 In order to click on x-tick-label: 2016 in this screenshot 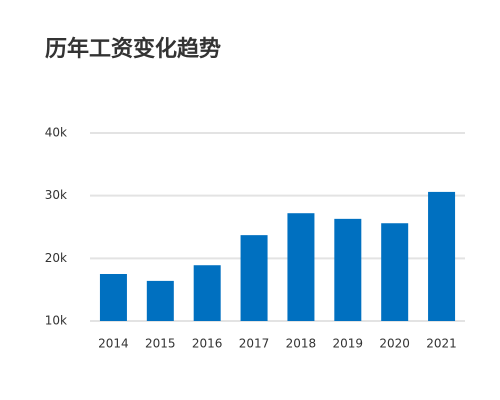, I will do `click(207, 344)`.